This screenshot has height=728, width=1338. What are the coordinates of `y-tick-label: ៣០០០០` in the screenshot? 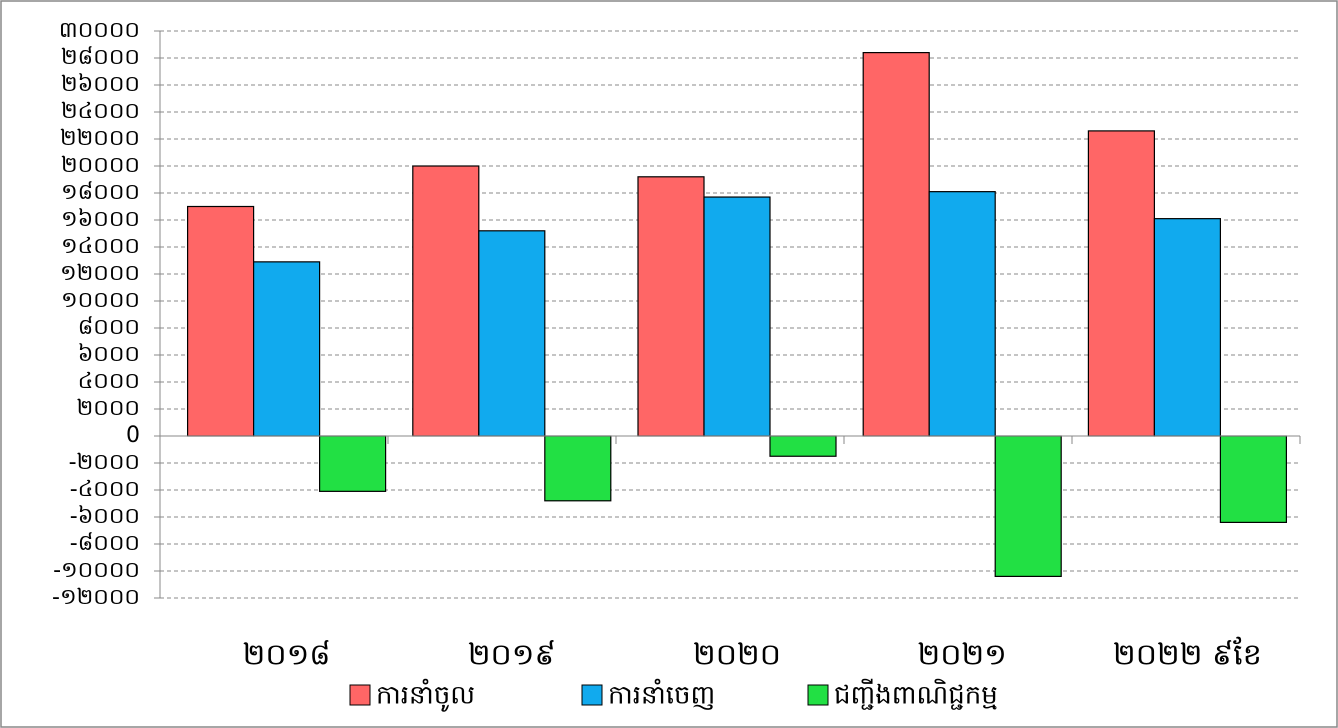 It's located at (99, 30).